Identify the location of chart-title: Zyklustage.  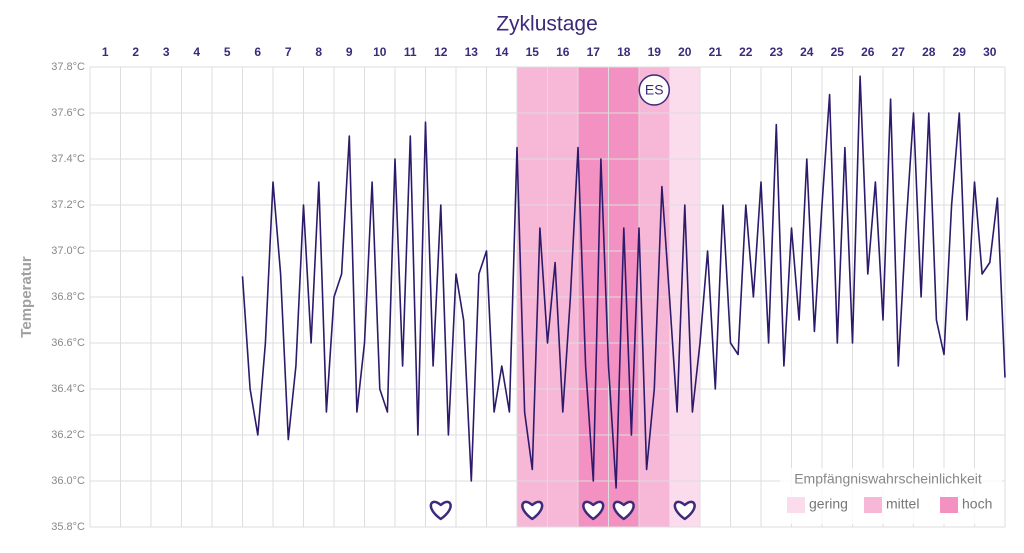
(547, 24).